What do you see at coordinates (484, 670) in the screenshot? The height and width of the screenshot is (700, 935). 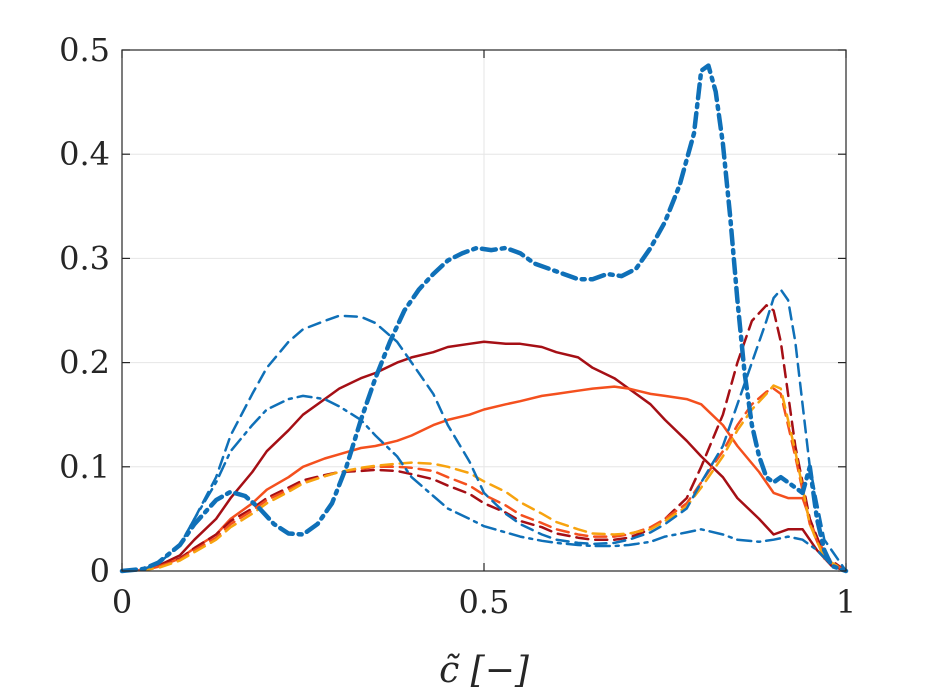 I see `x-axis-label: c̃ [−]` at bounding box center [484, 670].